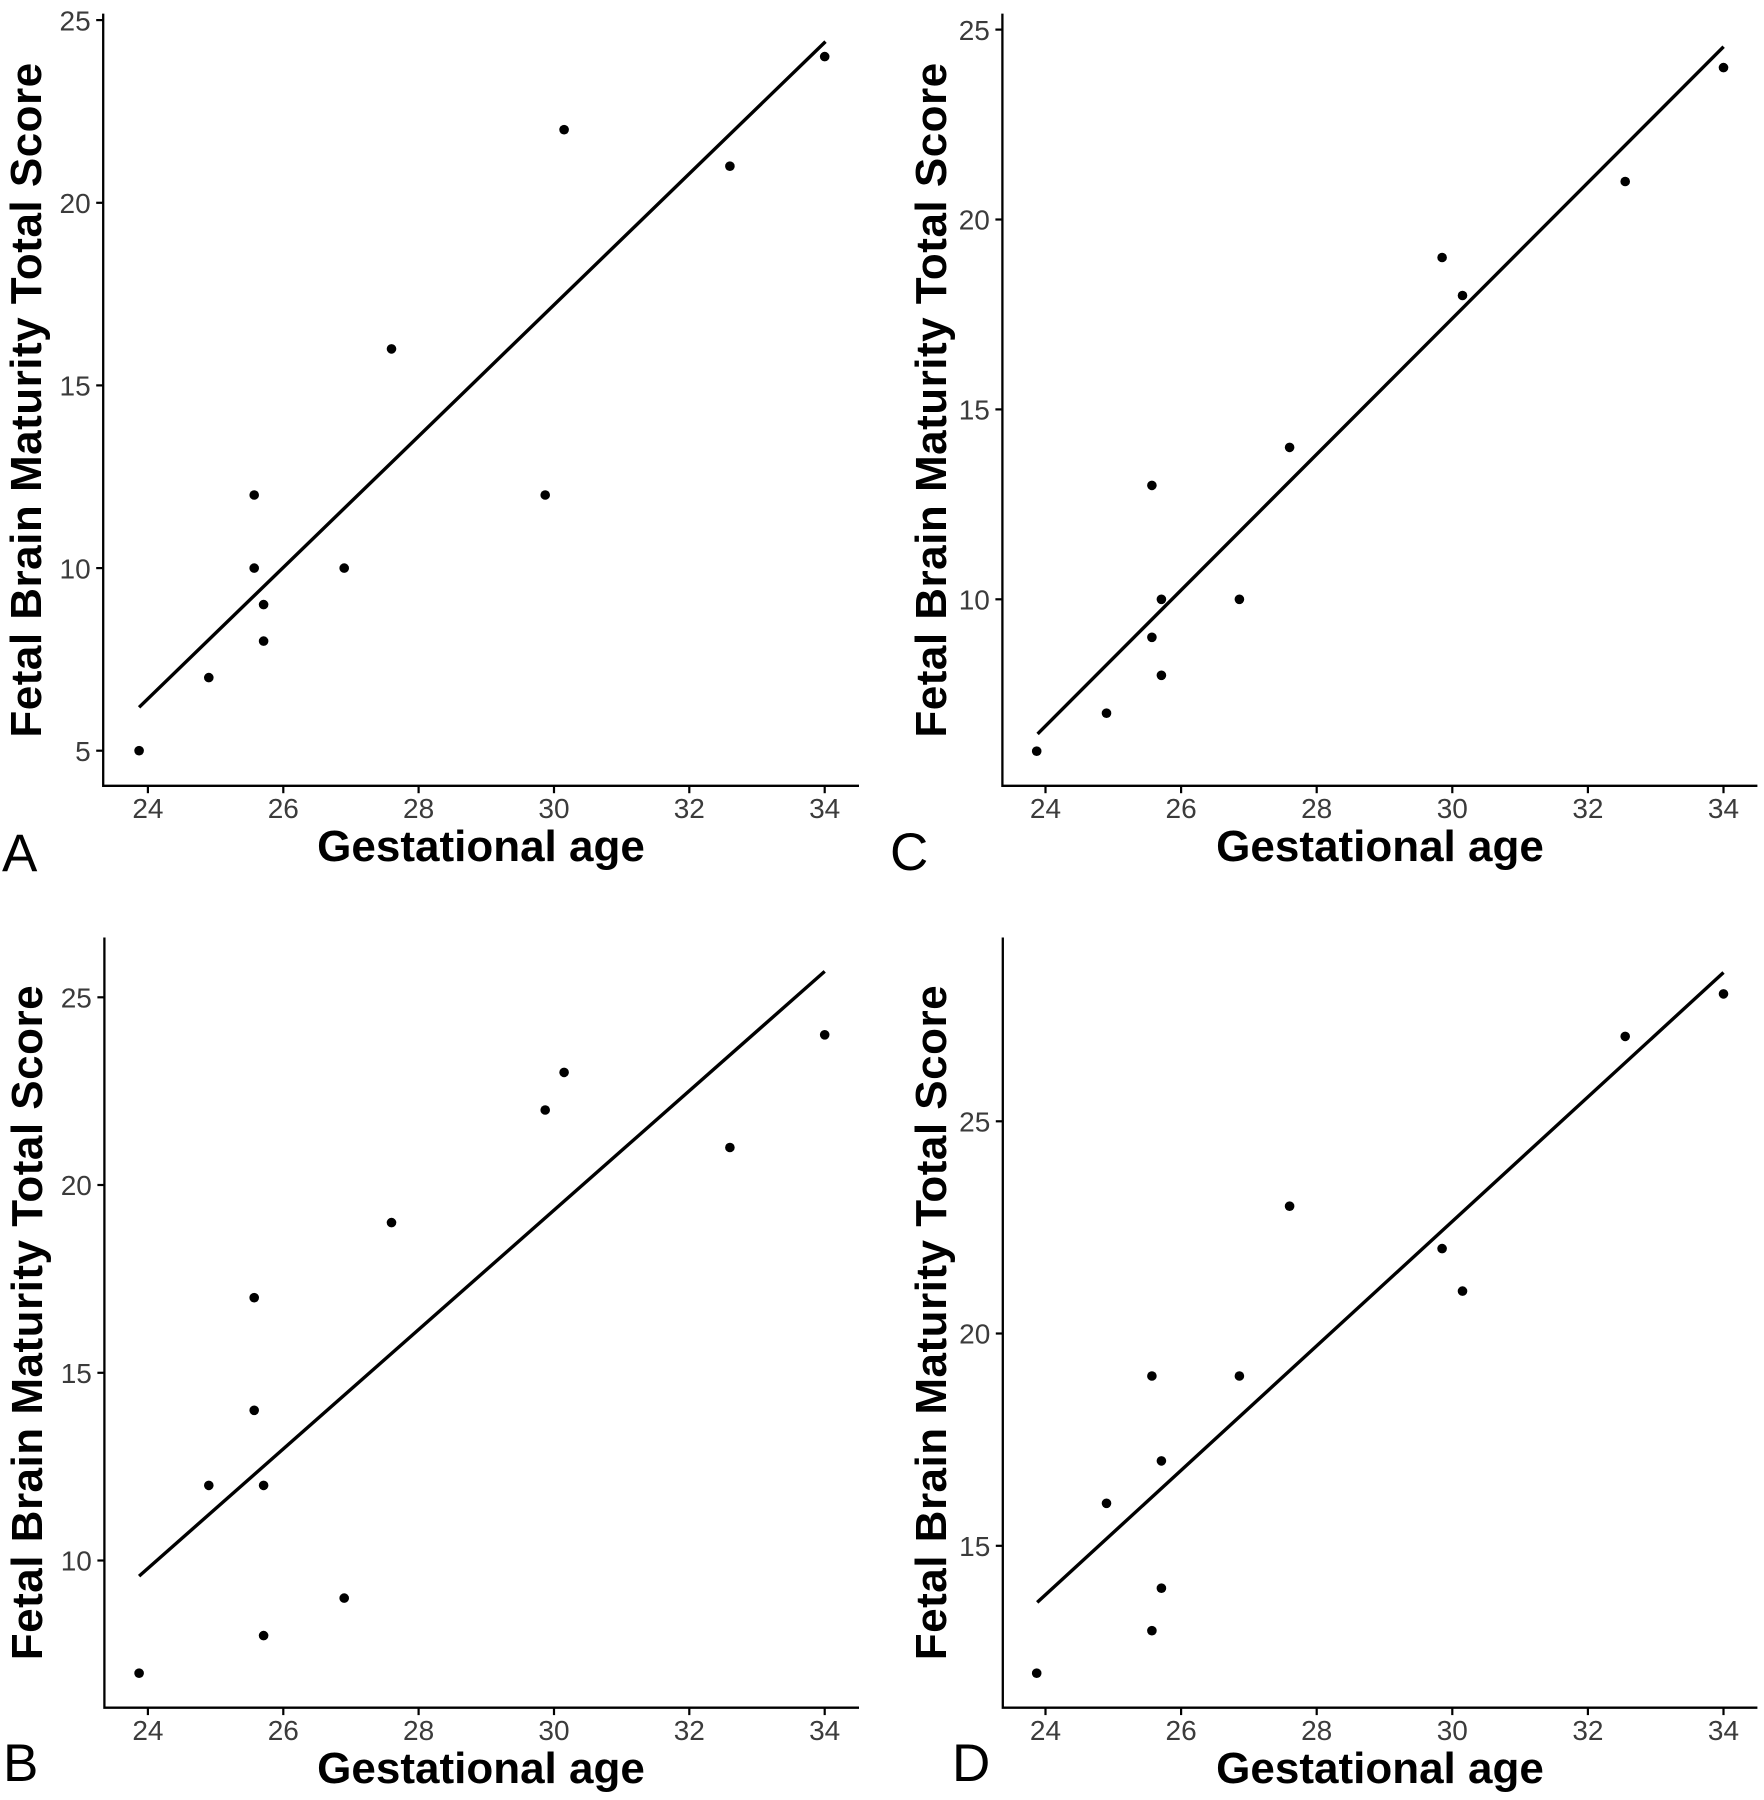  Describe the element at coordinates (20, 853) in the screenshot. I see `svg-text: A` at that location.